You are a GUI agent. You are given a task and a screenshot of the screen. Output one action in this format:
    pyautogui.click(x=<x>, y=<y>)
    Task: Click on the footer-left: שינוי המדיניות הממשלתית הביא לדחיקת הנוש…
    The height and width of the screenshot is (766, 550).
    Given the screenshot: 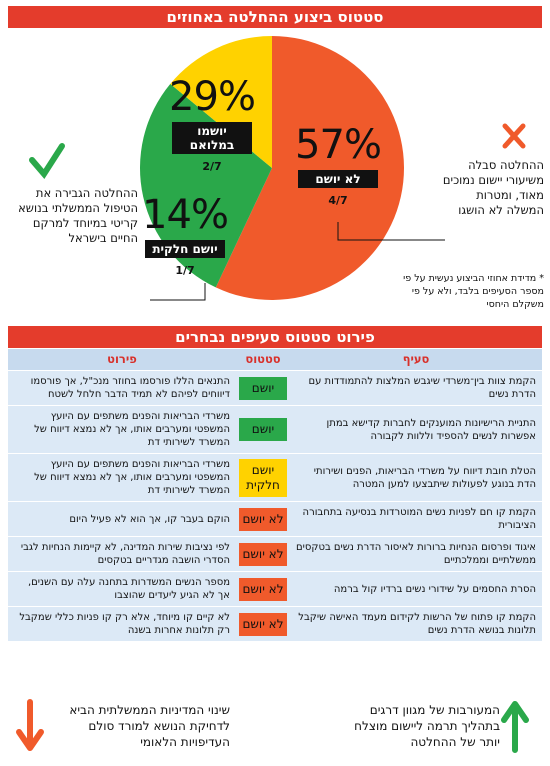 What is the action you would take?
    pyautogui.click(x=149, y=726)
    